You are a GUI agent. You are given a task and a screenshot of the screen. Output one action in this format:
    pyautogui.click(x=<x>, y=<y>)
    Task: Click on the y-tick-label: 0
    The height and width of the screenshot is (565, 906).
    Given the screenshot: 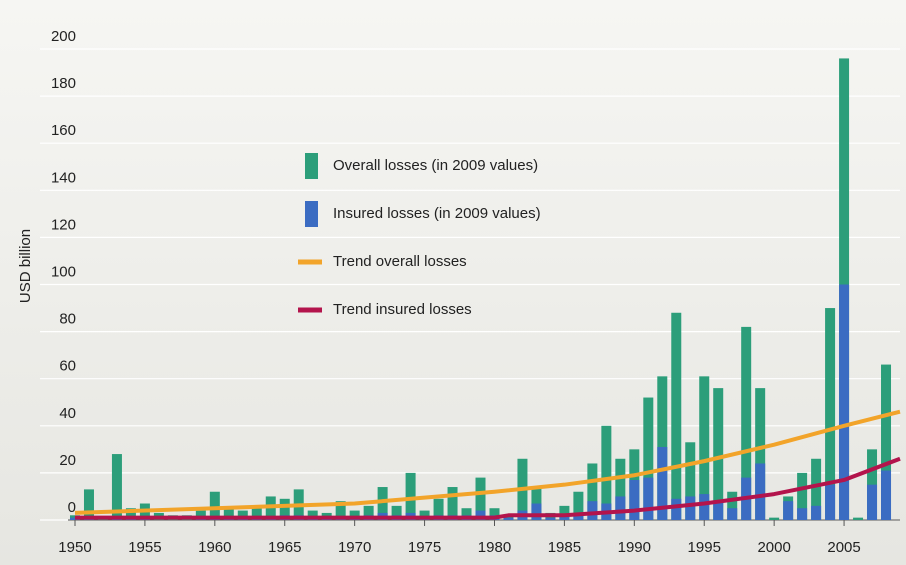 What is the action you would take?
    pyautogui.click(x=72, y=507)
    